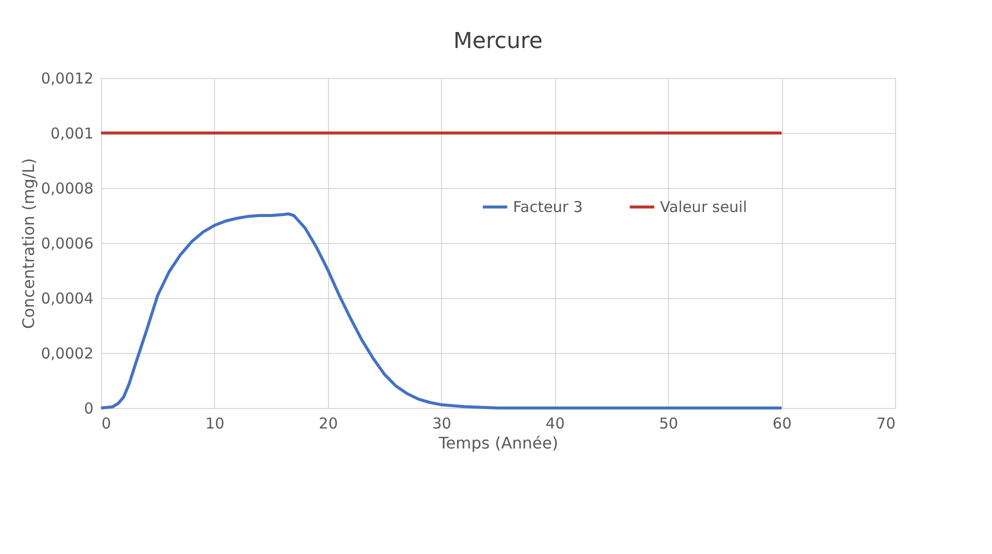  Describe the element at coordinates (67, 353) in the screenshot. I see `y-tick-label: 0,0002` at that location.